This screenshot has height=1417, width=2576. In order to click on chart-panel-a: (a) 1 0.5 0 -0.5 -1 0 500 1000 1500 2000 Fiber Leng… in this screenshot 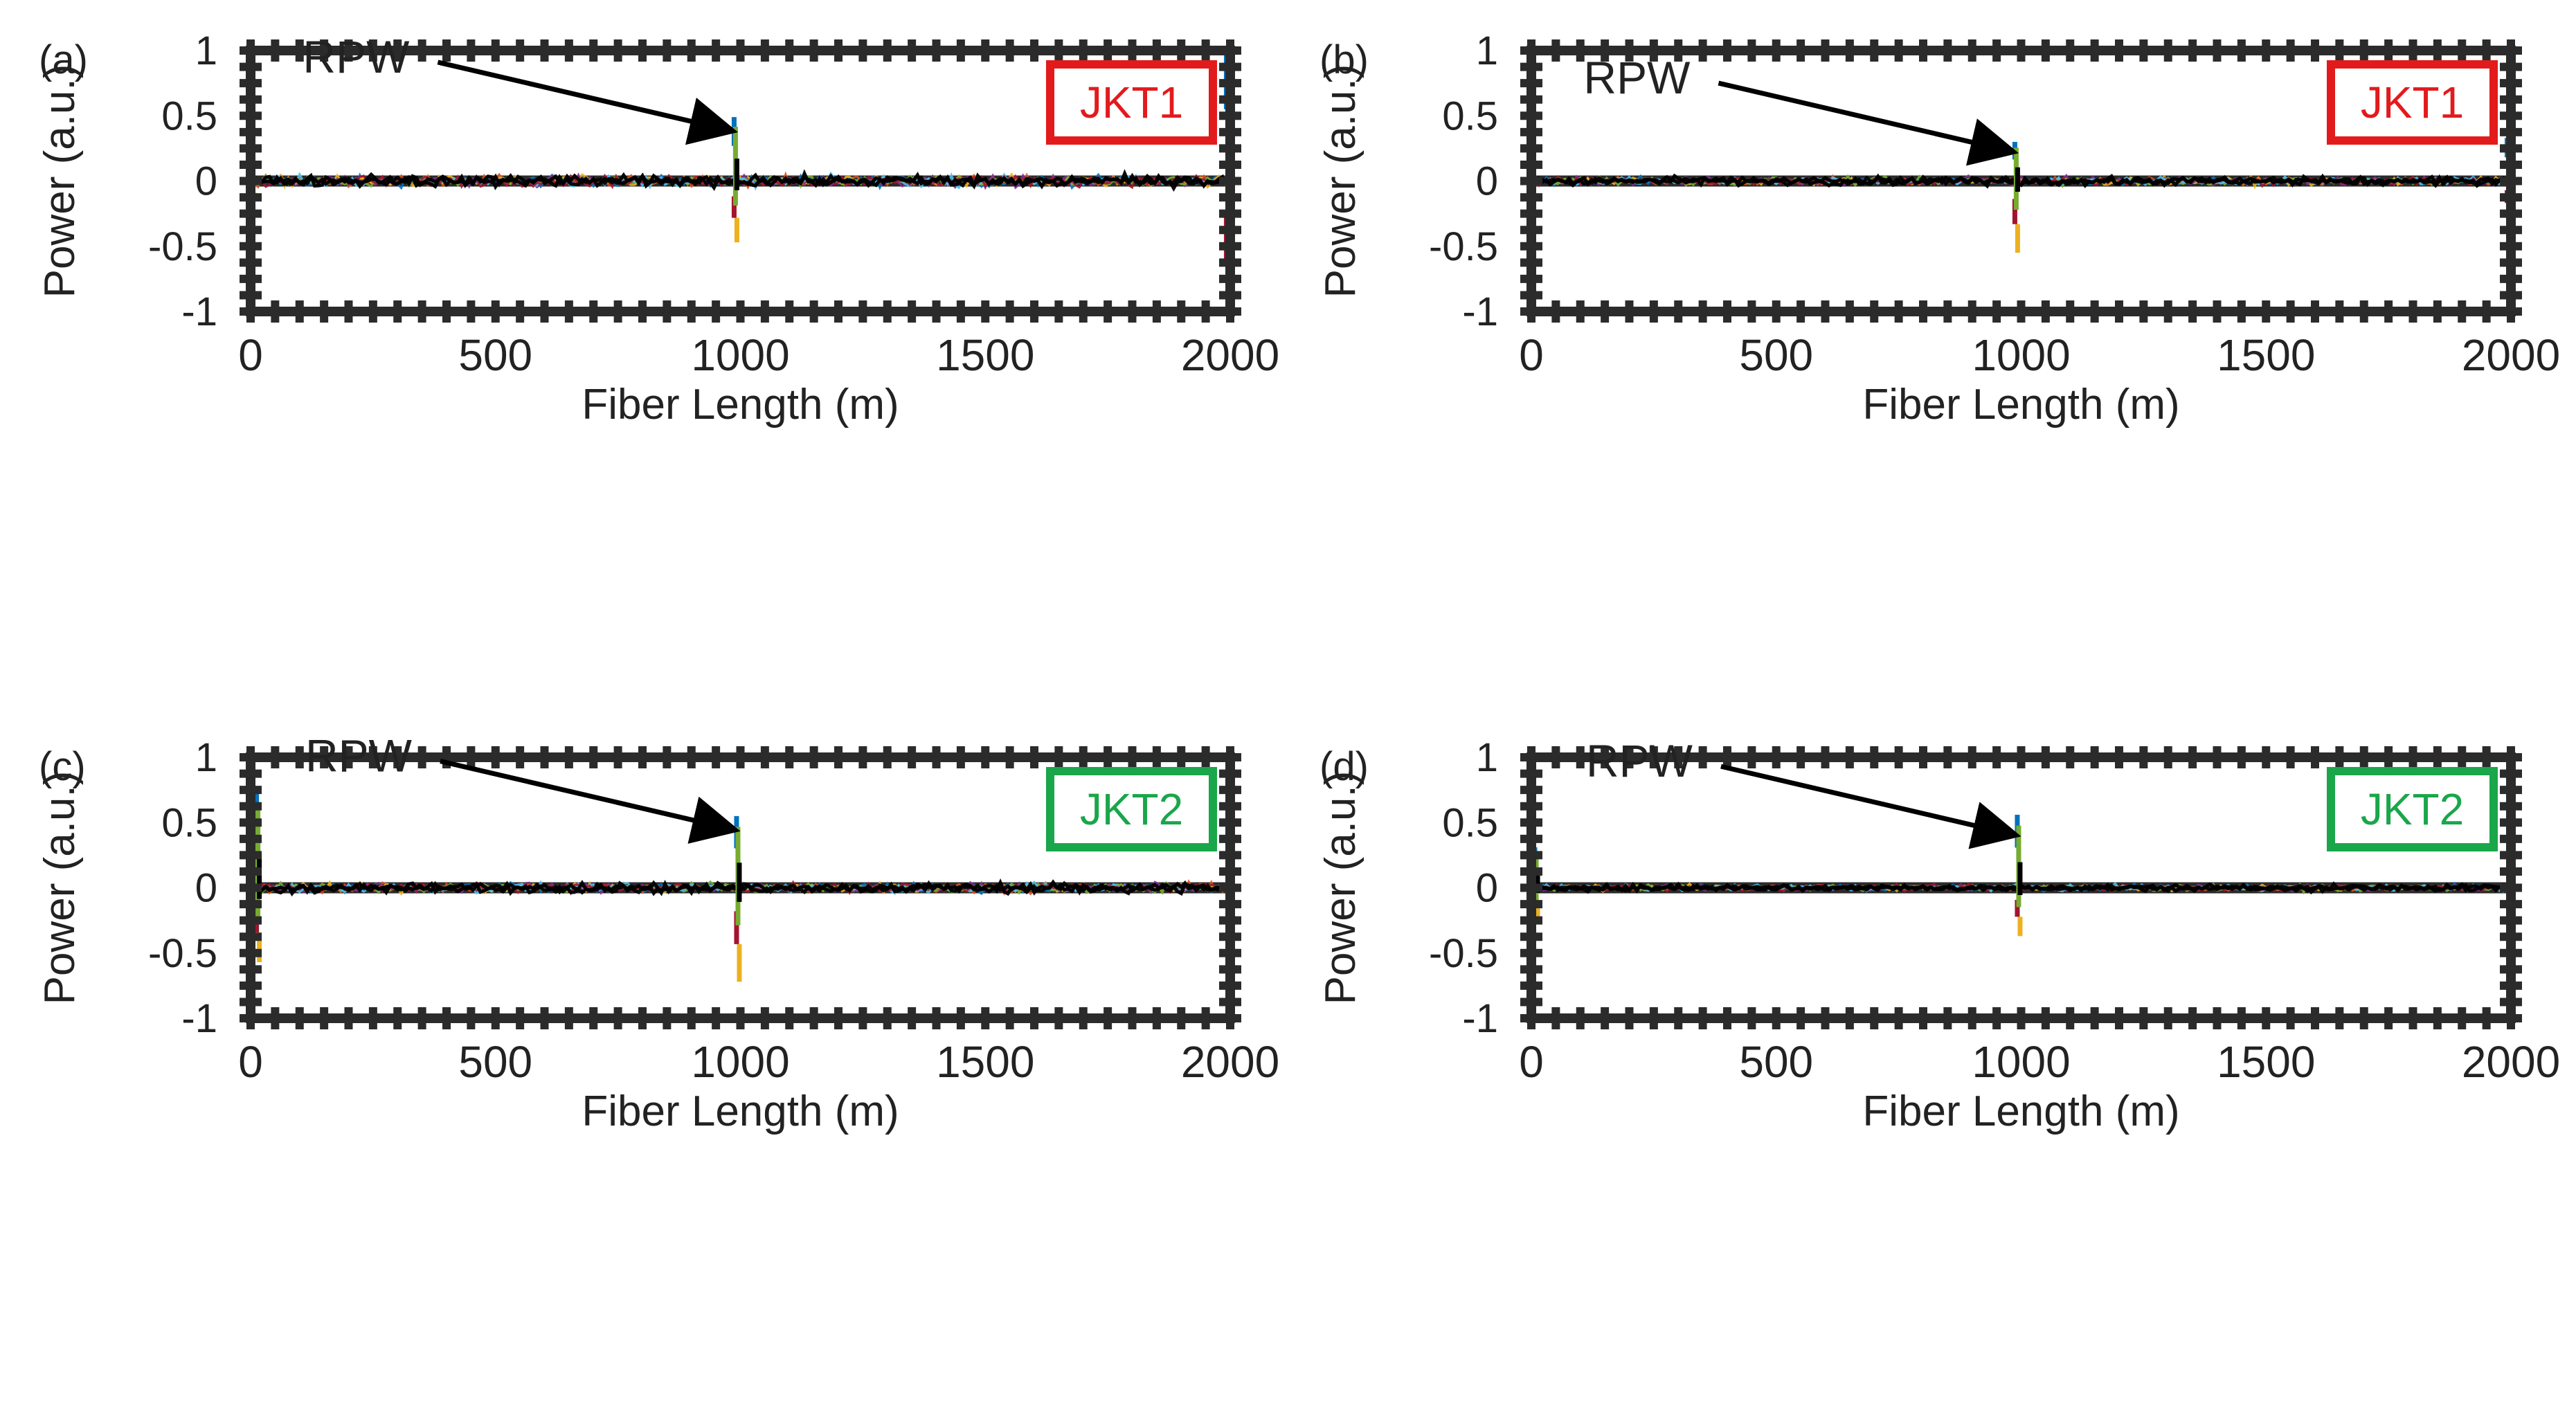, I will do `click(657, 228)`.